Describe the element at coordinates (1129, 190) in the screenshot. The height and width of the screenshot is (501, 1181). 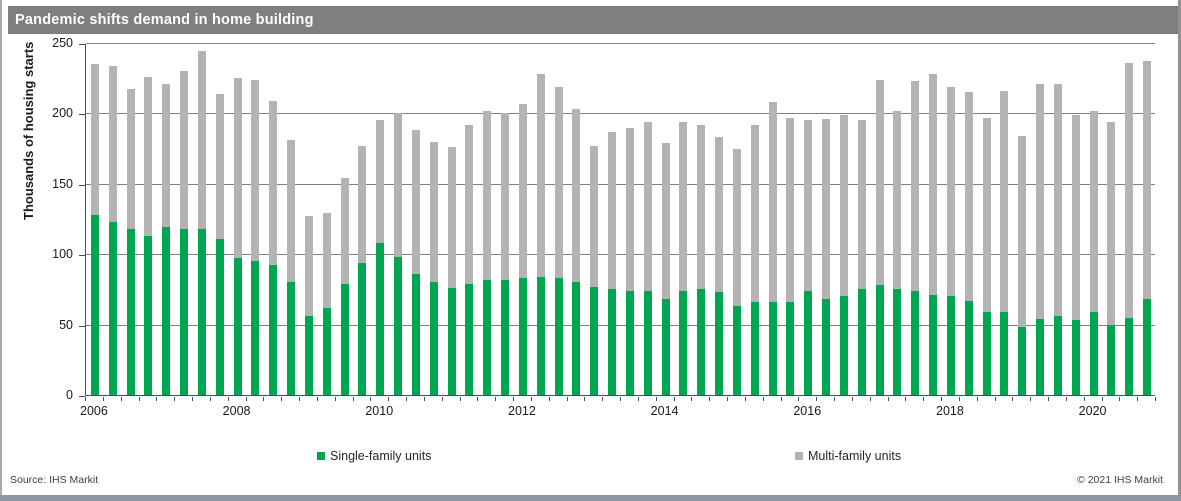
I see `bar-multi-family-2020Q3` at that location.